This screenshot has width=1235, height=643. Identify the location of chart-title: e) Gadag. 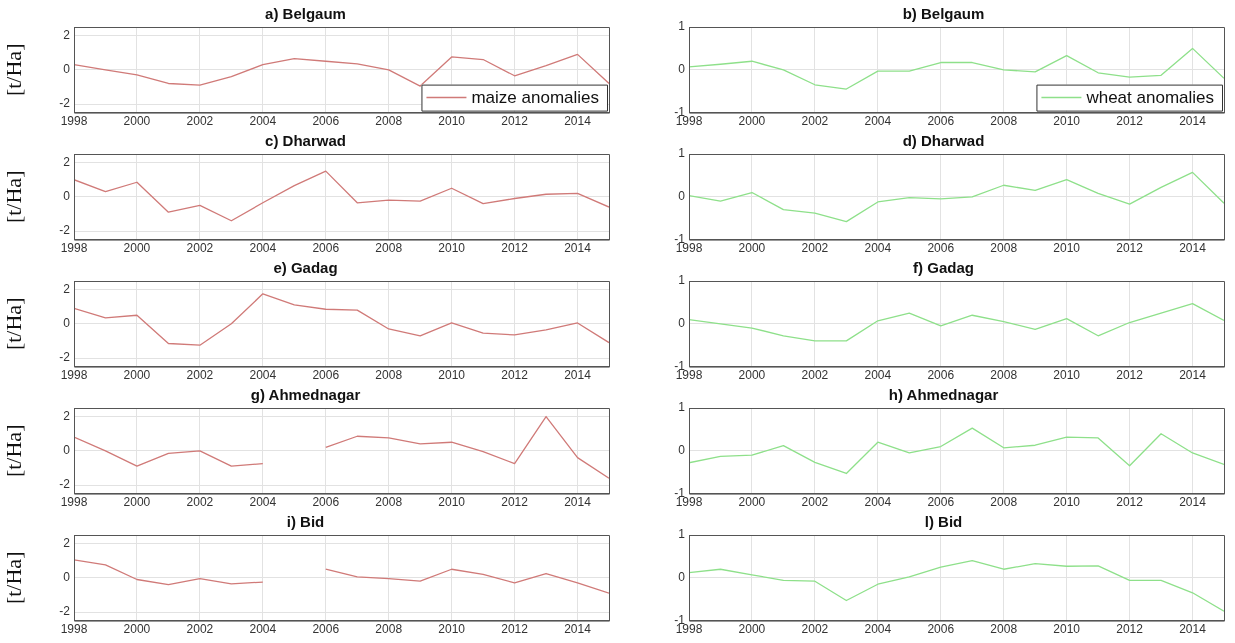
(305, 268).